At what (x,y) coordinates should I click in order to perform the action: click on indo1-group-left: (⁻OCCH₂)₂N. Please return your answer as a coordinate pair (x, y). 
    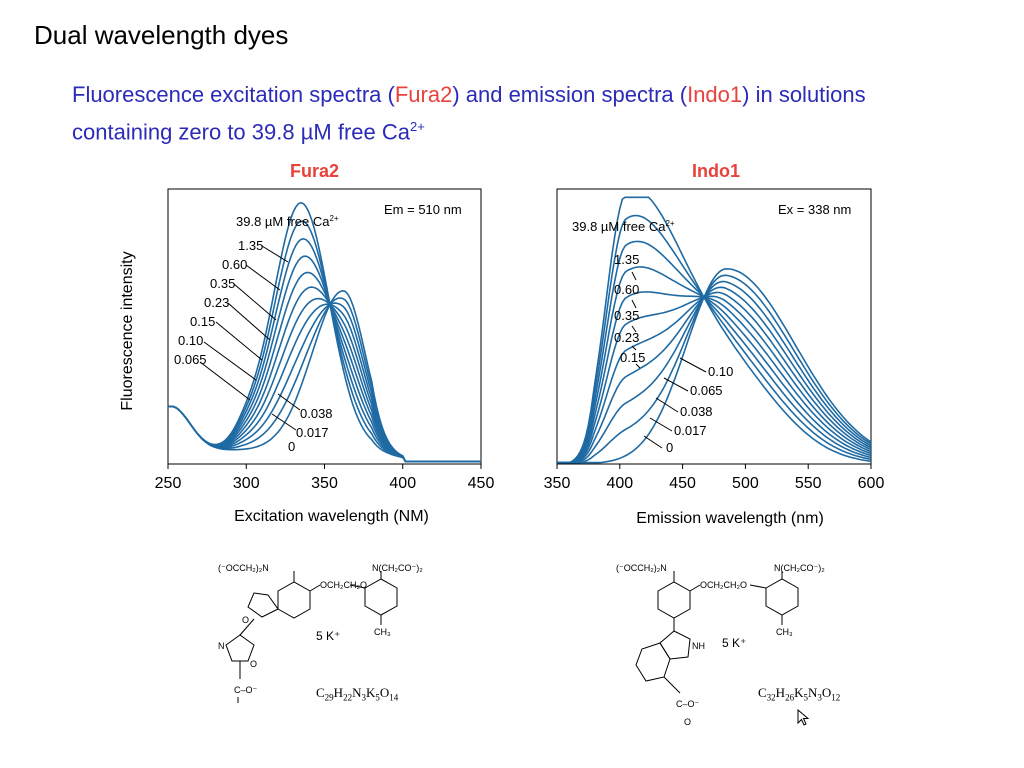
    Looking at the image, I should click on (641, 568).